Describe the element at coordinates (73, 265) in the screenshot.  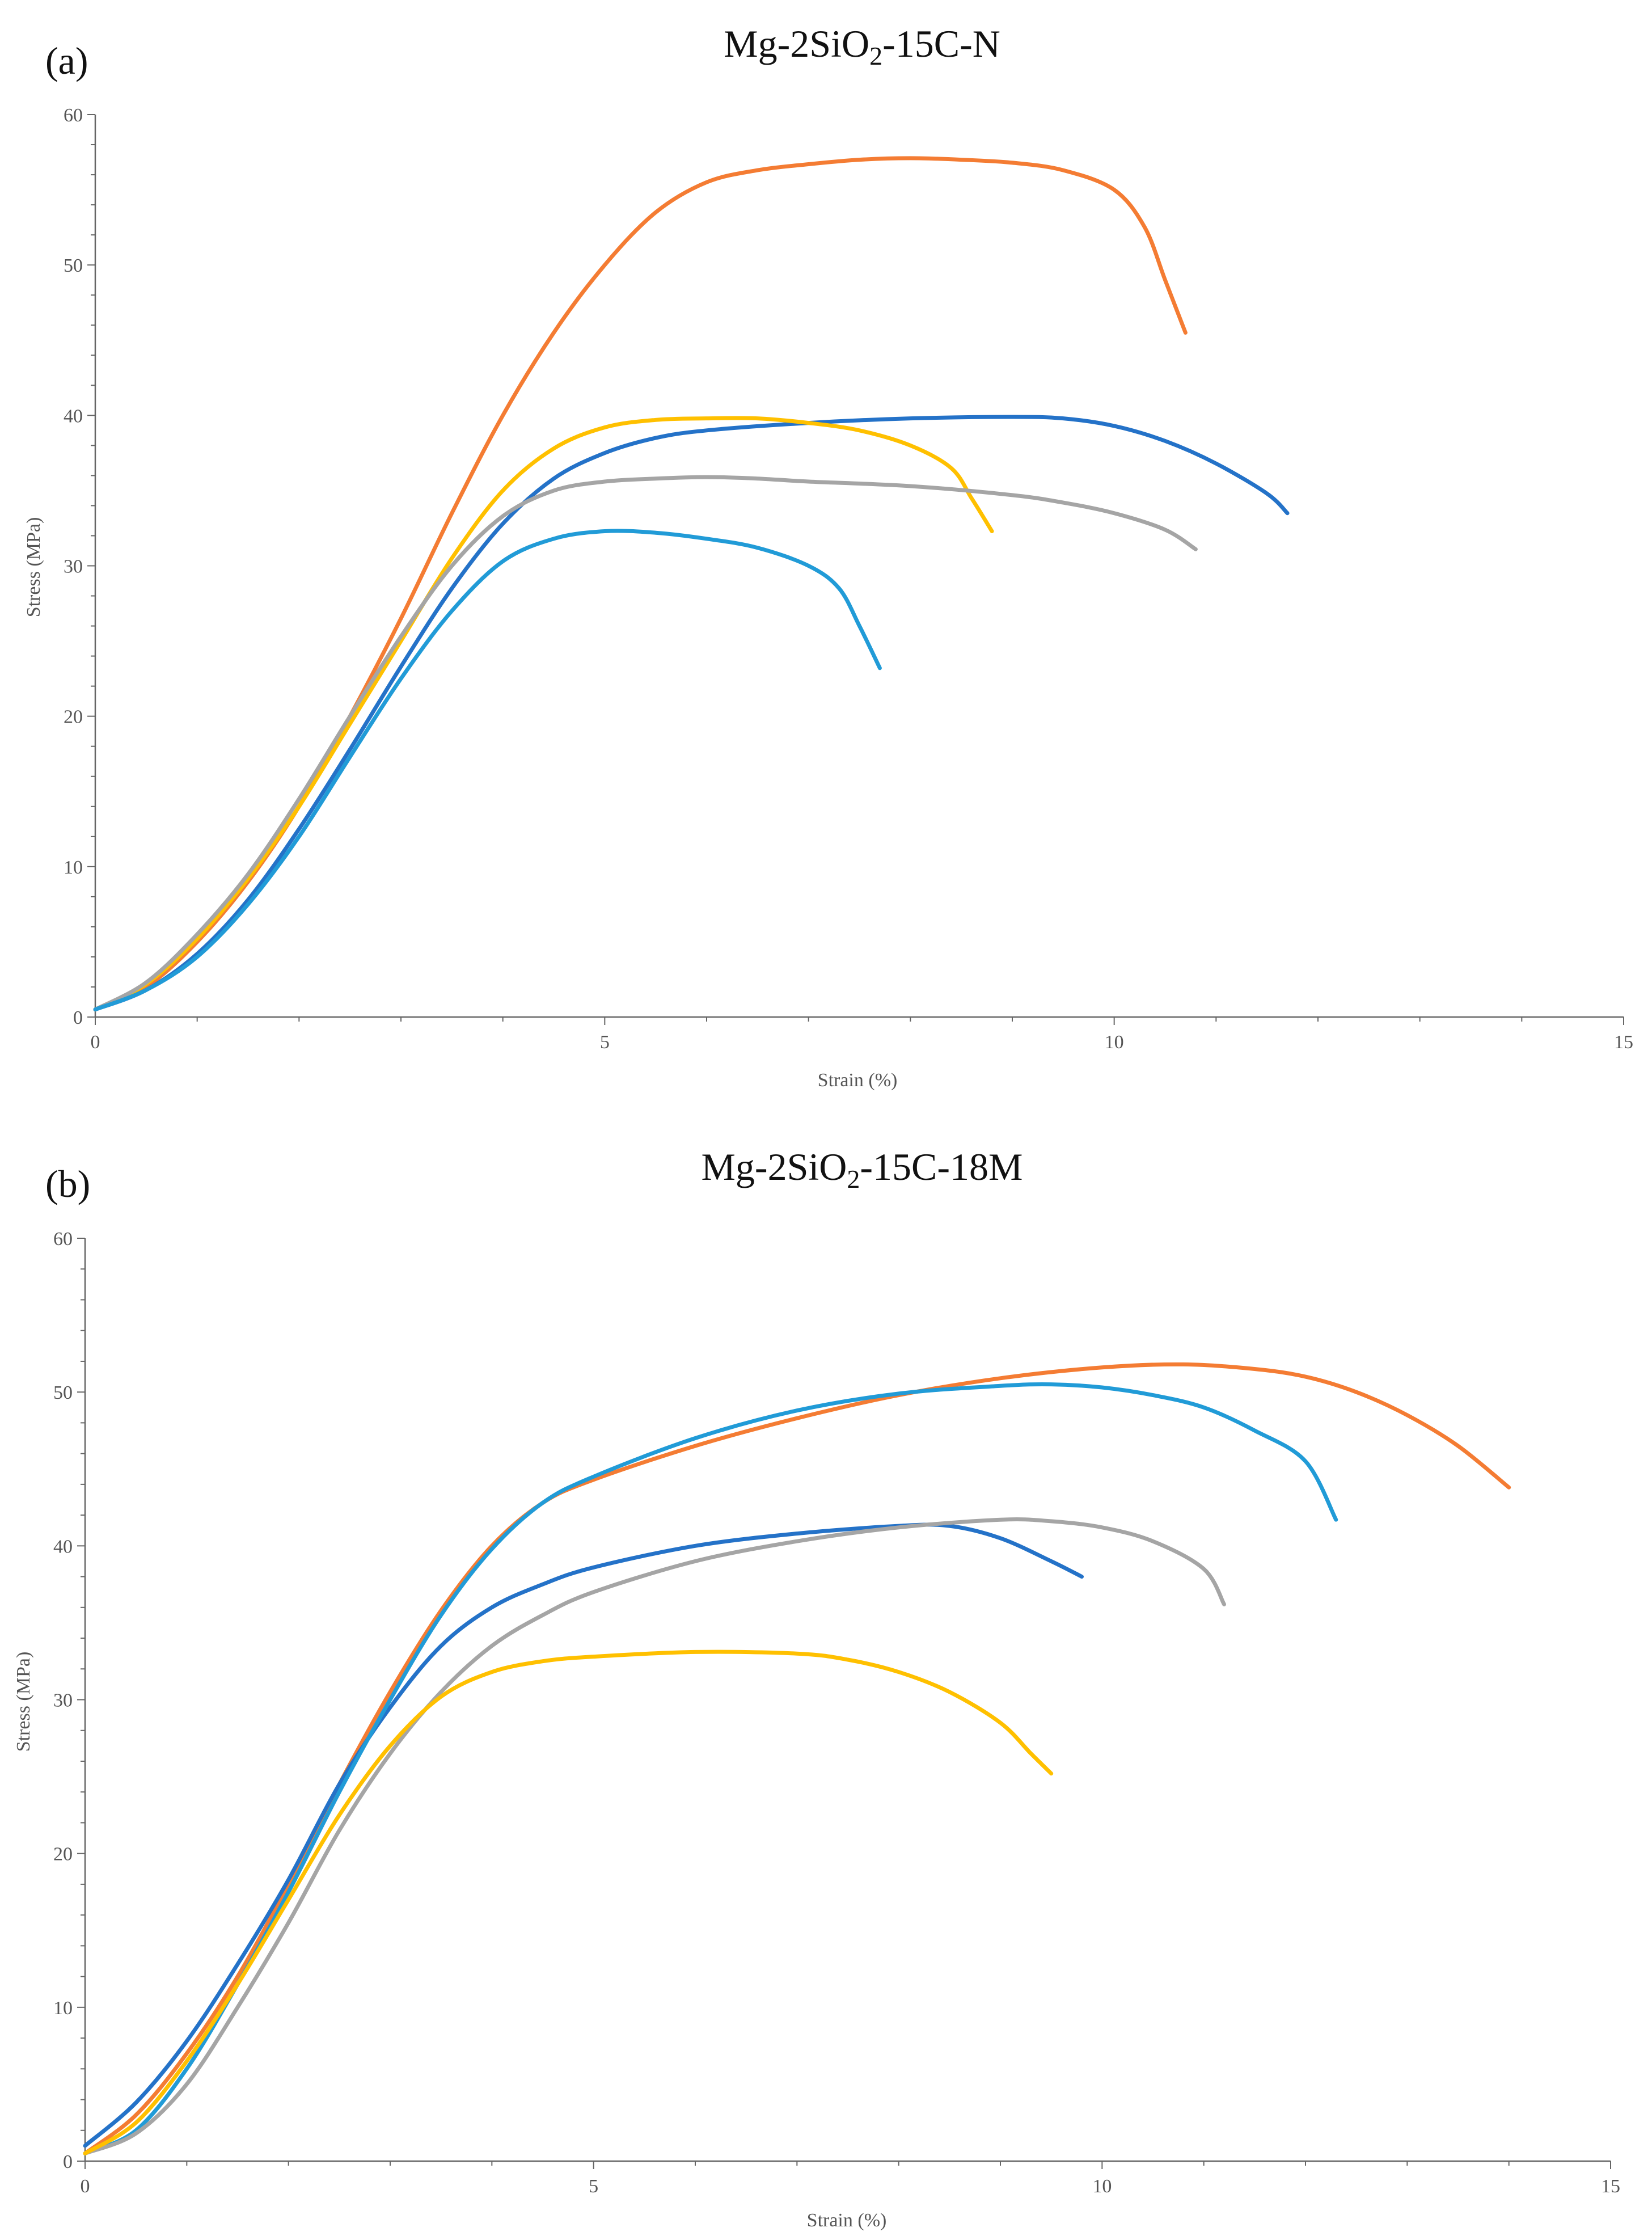
I see `y-tick-label-a: 50` at that location.